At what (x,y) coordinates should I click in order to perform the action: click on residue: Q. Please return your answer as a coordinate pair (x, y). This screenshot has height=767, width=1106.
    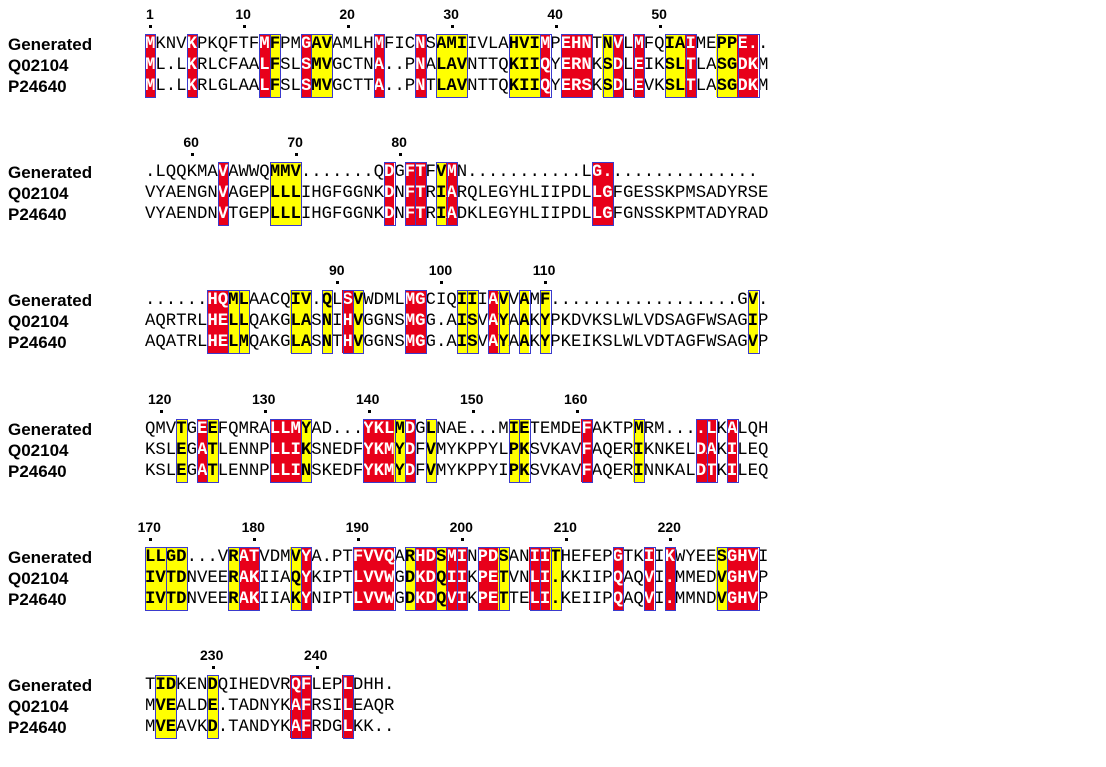
    Looking at the image, I should click on (638, 599).